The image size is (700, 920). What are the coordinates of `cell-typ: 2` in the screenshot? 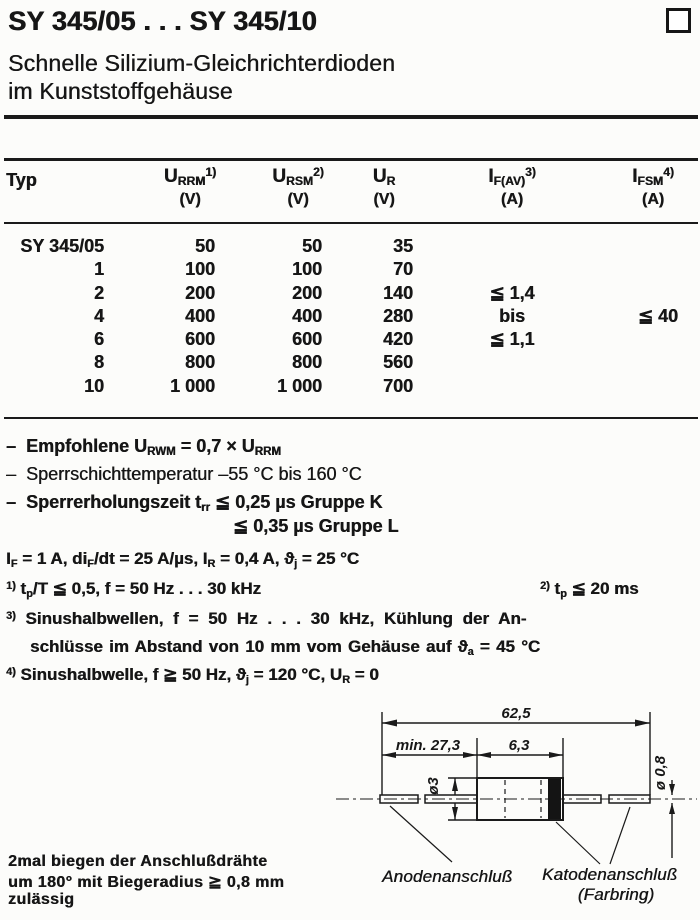 It's located at (98, 292).